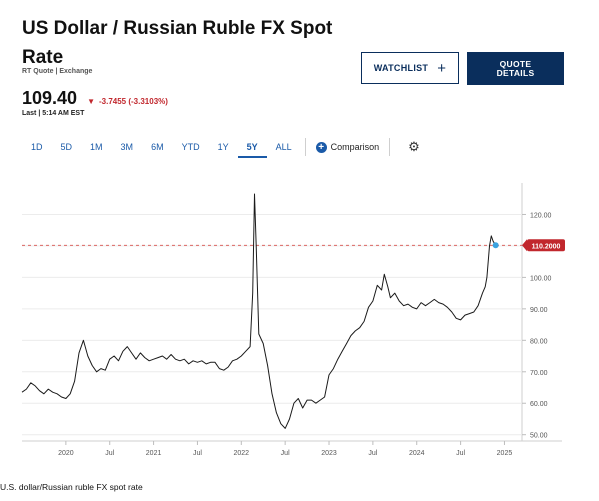  I want to click on current-price-label: 110.2000, so click(543, 245).